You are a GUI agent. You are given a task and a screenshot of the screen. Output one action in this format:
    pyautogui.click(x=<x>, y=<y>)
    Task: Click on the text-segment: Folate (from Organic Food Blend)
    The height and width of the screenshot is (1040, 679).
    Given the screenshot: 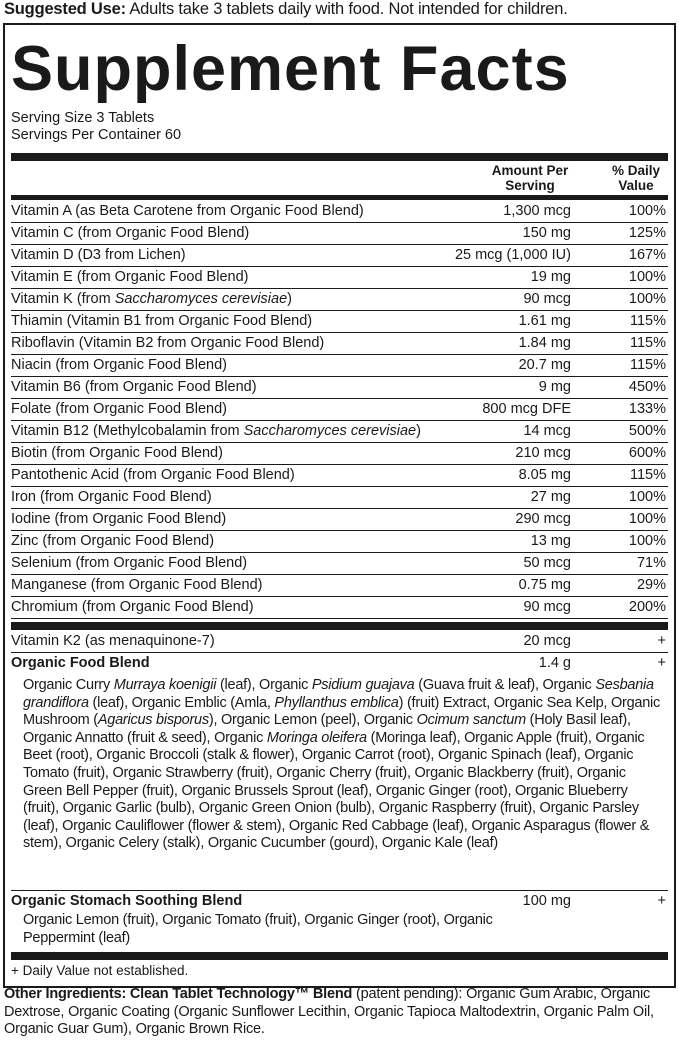 What is the action you would take?
    pyautogui.click(x=119, y=409)
    